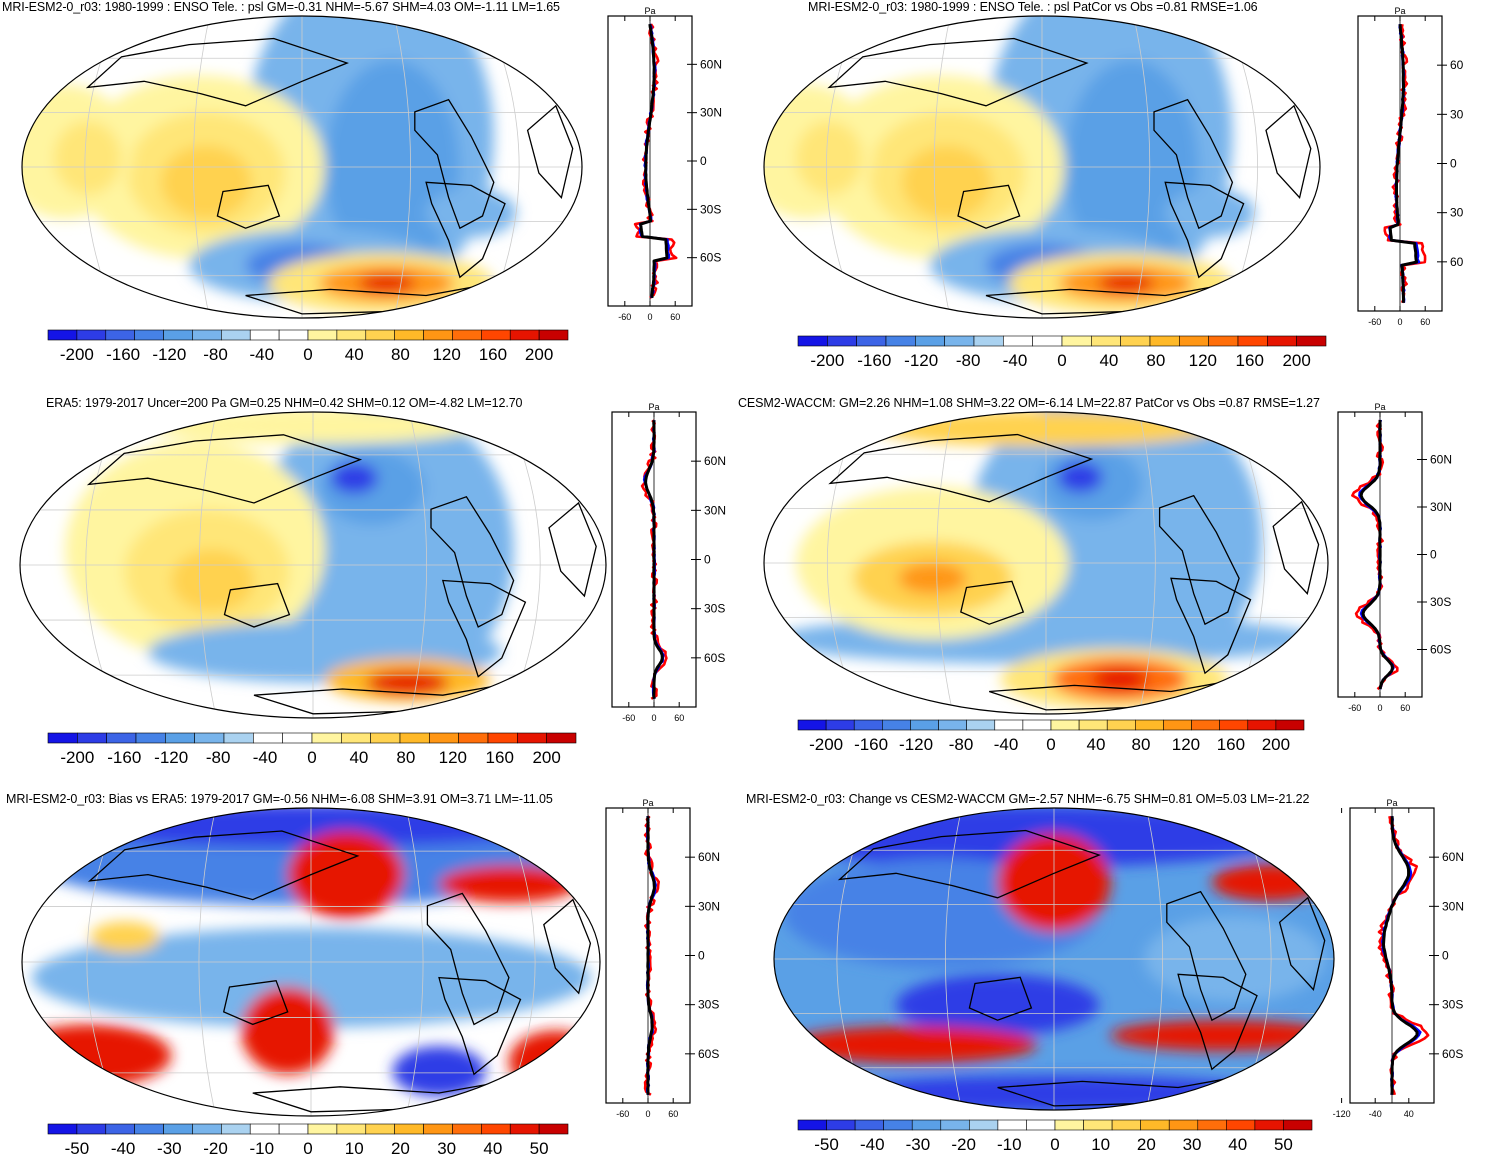 This screenshot has width=1489, height=1158. I want to click on colorbar-tick-label: 40, so click(1096, 744).